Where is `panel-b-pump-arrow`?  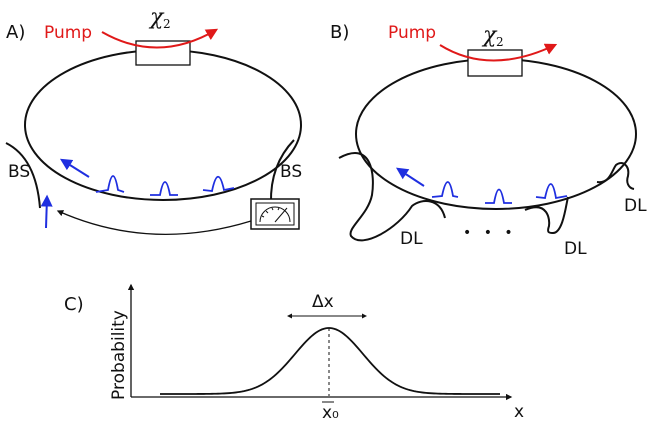
panel-b-pump-arrow is located at coordinates (498, 52).